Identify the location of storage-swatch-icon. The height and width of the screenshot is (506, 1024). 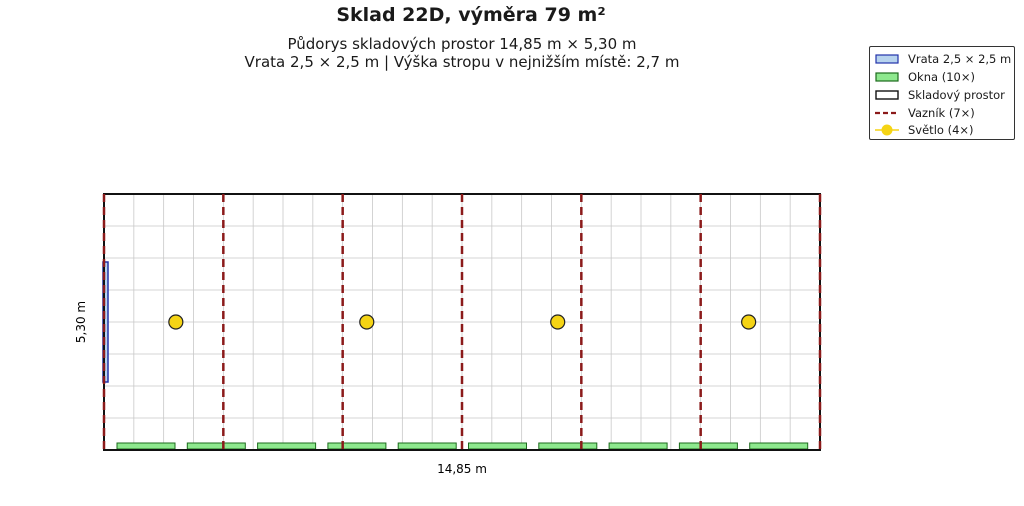
(887, 95).